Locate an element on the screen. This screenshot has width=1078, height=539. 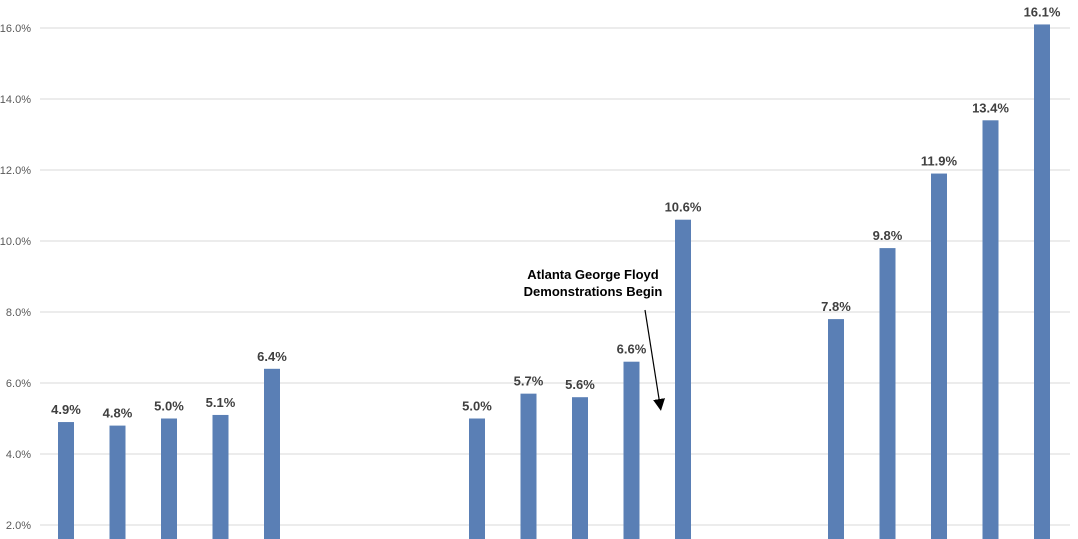
data-label: 7.8% is located at coordinates (836, 306).